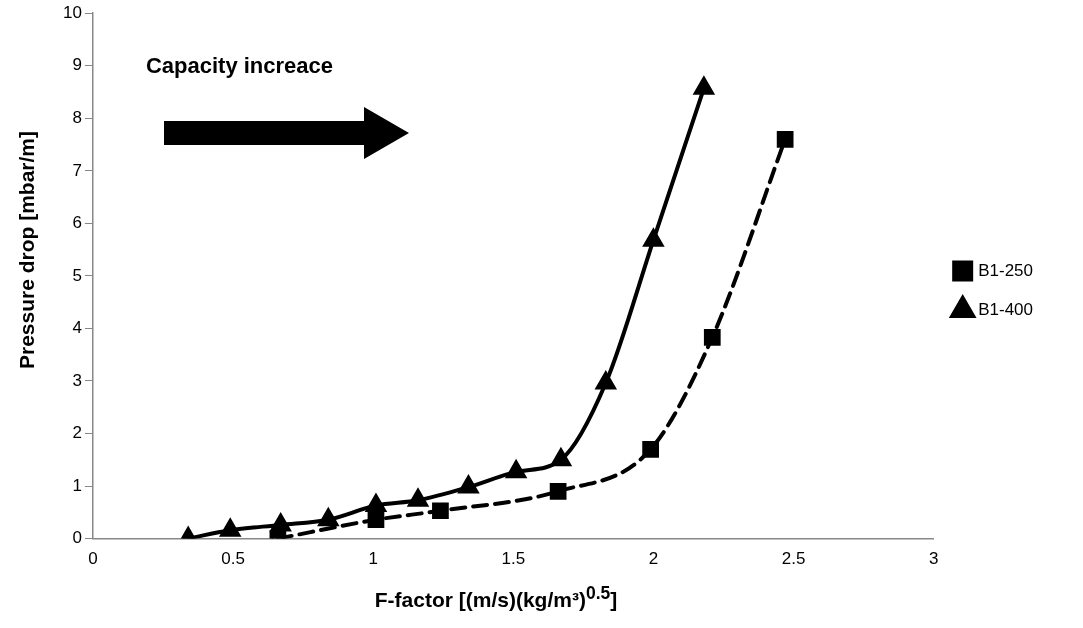 The width and height of the screenshot is (1083, 628). What do you see at coordinates (653, 559) in the screenshot?
I see `x-tick-label: 2` at bounding box center [653, 559].